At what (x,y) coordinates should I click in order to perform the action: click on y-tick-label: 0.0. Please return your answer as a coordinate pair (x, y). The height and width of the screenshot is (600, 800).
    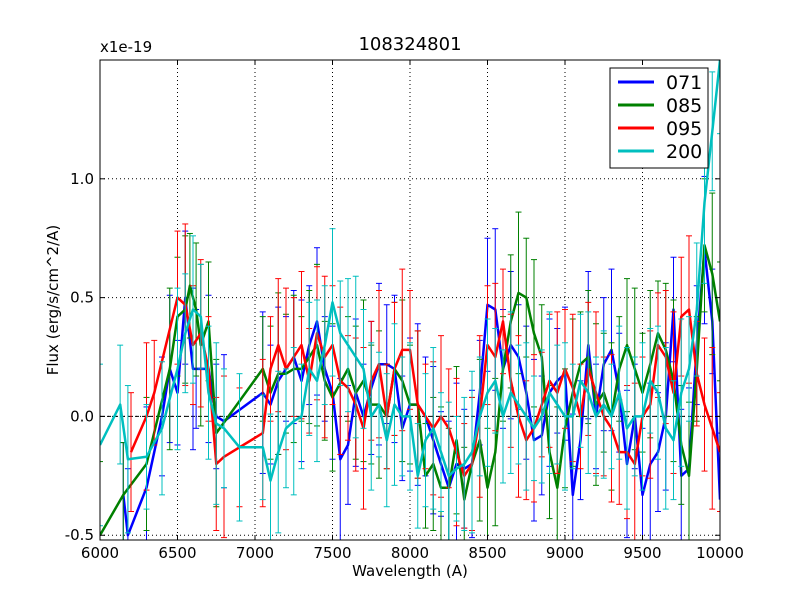
    Looking at the image, I should click on (82, 416).